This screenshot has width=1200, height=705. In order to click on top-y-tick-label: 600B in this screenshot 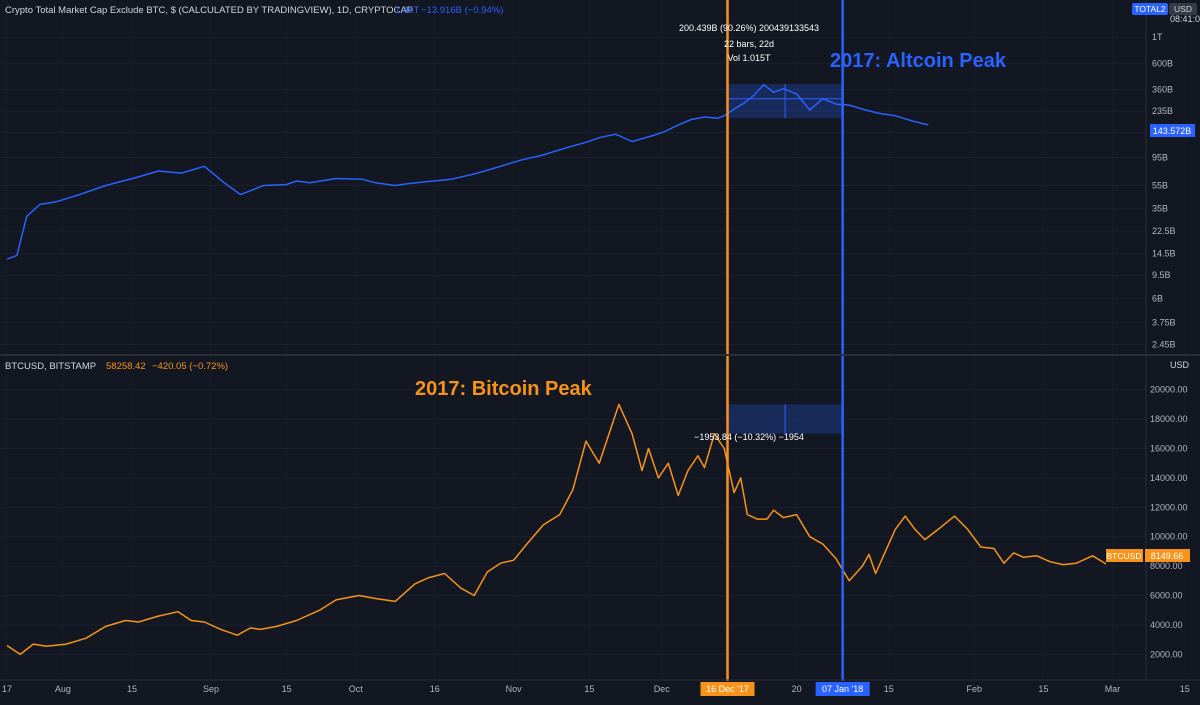, I will do `click(1162, 63)`.